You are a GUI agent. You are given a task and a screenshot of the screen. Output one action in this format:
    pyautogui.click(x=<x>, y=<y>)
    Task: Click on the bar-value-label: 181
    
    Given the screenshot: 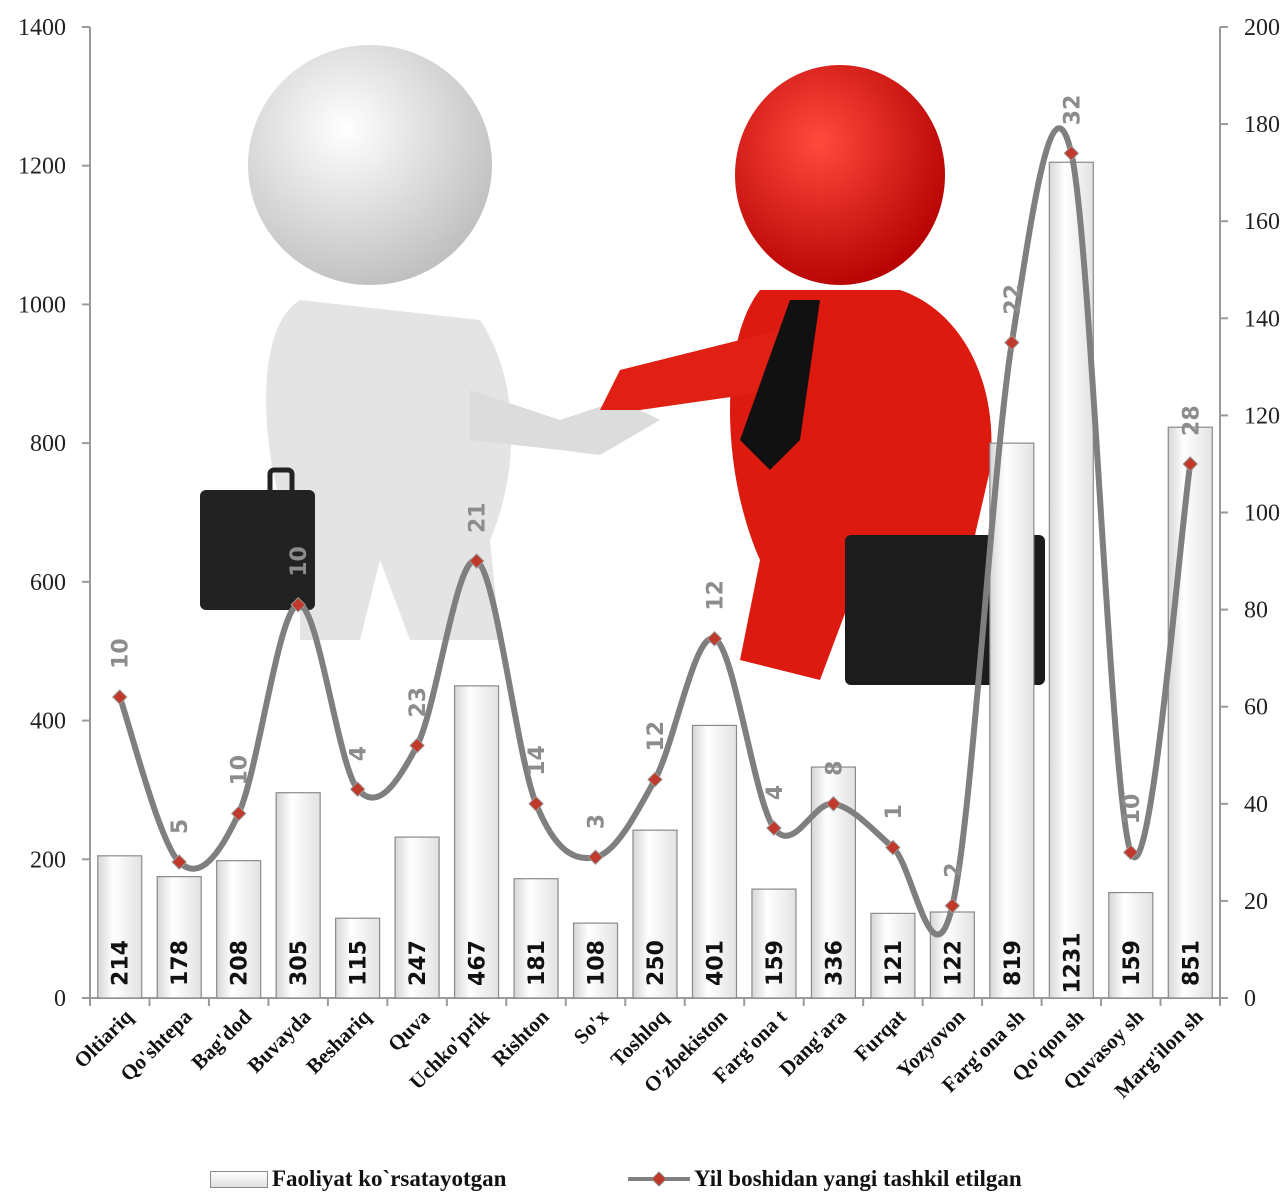 What is the action you would take?
    pyautogui.click(x=537, y=963)
    